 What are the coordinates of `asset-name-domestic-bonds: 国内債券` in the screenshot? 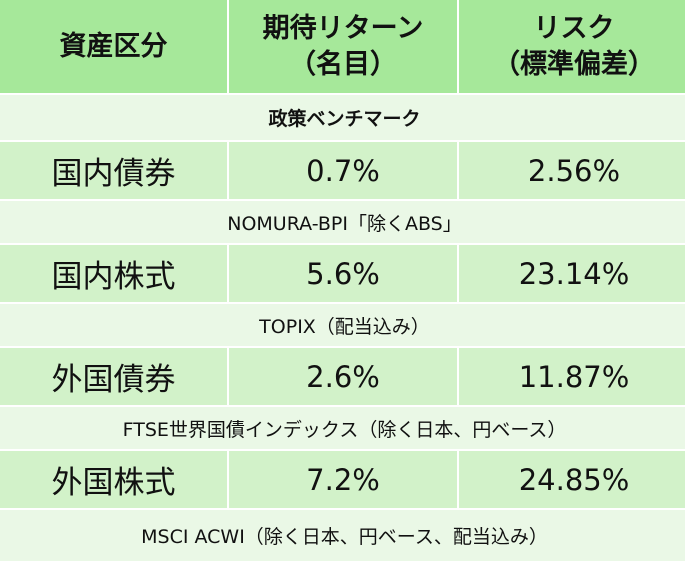 It's located at (113, 170).